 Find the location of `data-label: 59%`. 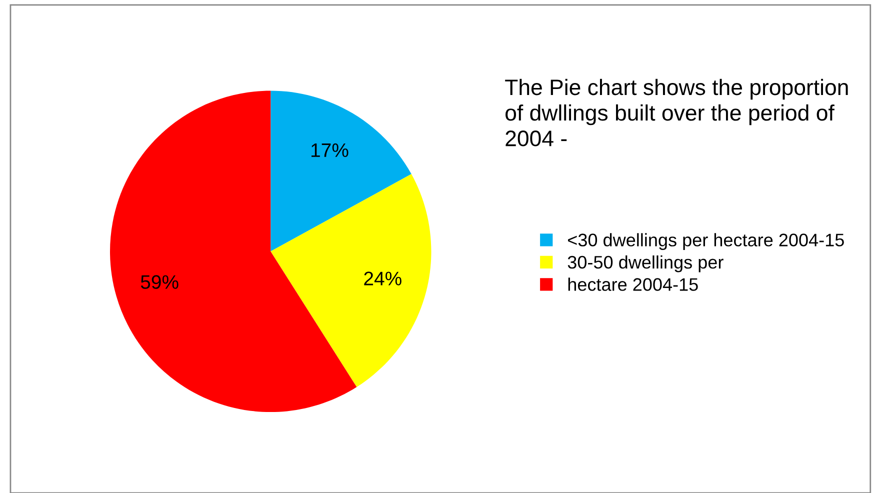

data-label: 59% is located at coordinates (159, 282).